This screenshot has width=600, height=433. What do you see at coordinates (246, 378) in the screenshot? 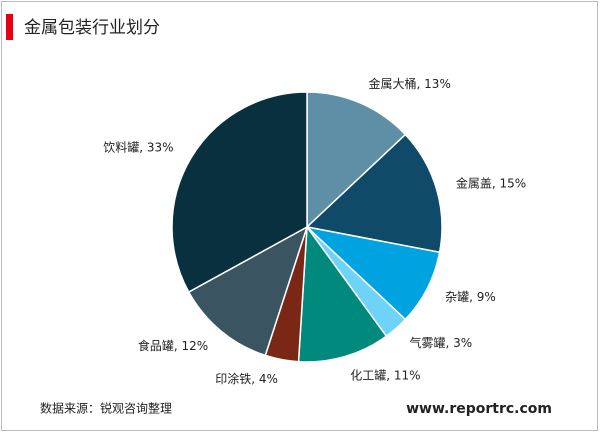
I see `data-label: 印涂铁, 4%` at bounding box center [246, 378].